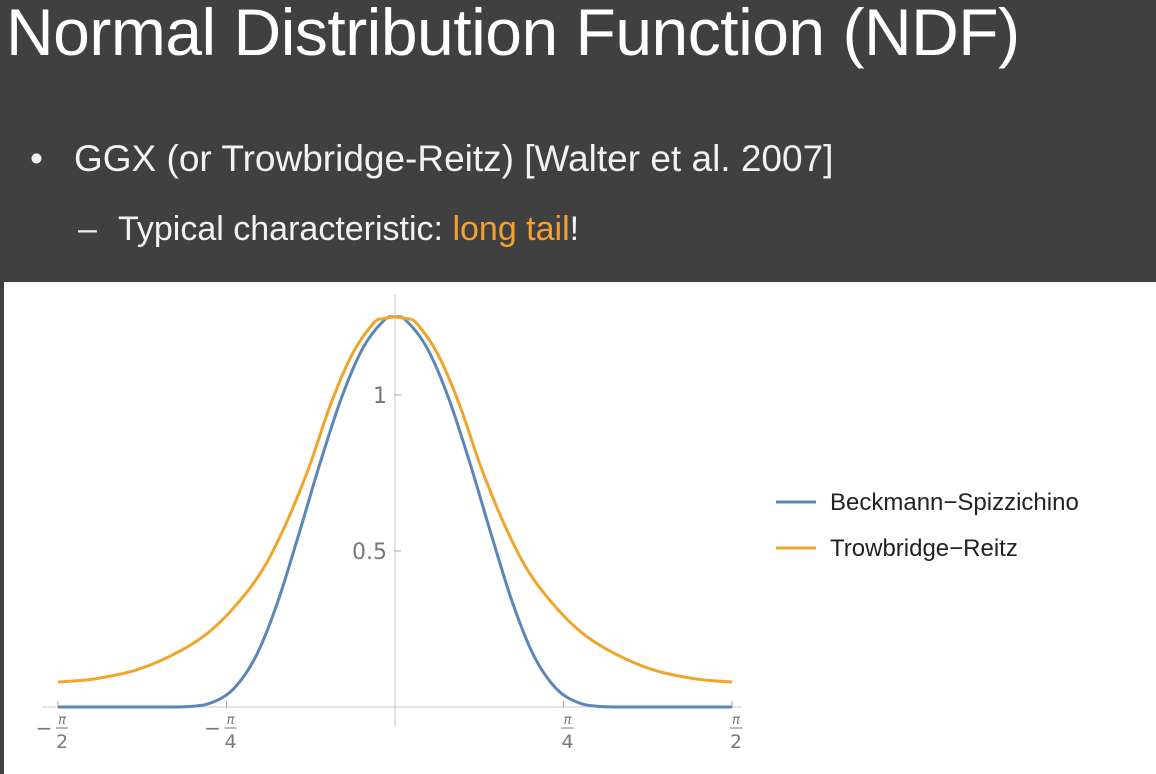 This screenshot has height=774, width=1156. What do you see at coordinates (513, 34) in the screenshot?
I see `slide-title: Normal Distribution Function (NDF)` at bounding box center [513, 34].